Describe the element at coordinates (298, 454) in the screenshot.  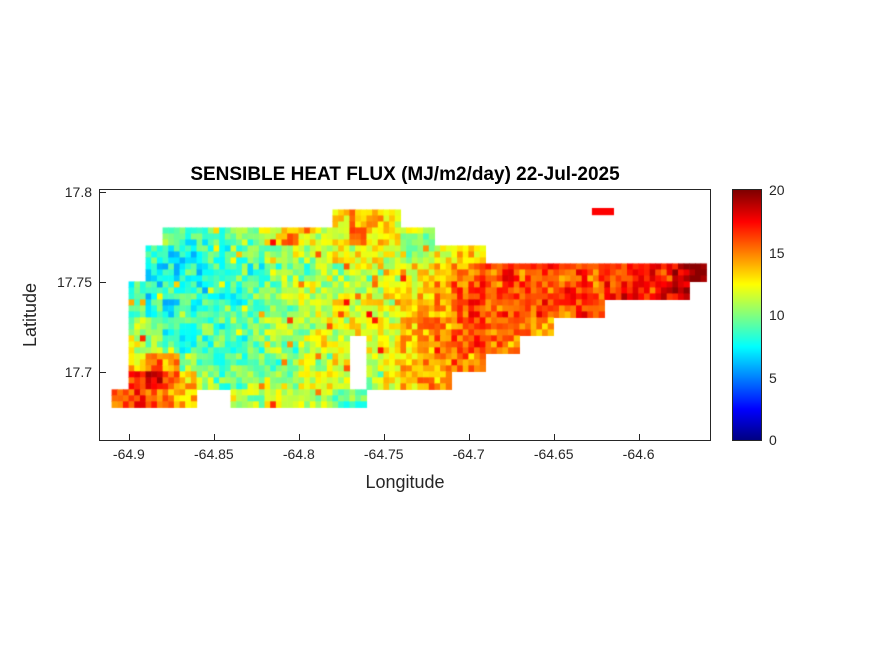
I see `x-tick-label: -64.8` at that location.